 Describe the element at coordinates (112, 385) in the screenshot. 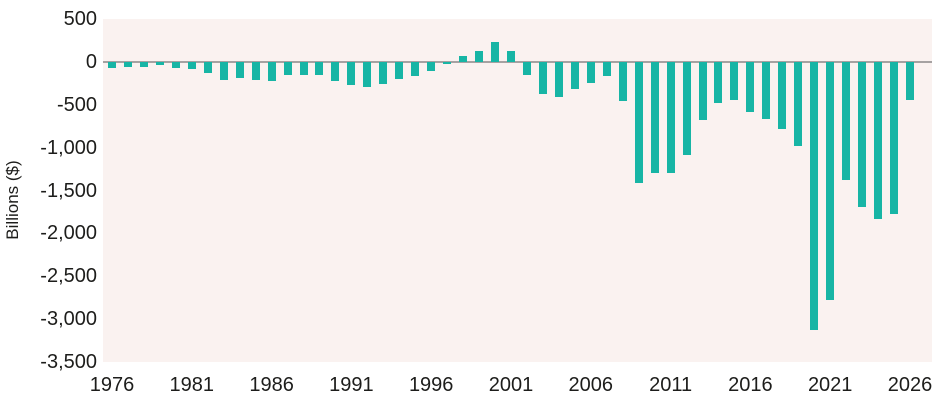

I see `x-tick-label-1976: 1976` at that location.